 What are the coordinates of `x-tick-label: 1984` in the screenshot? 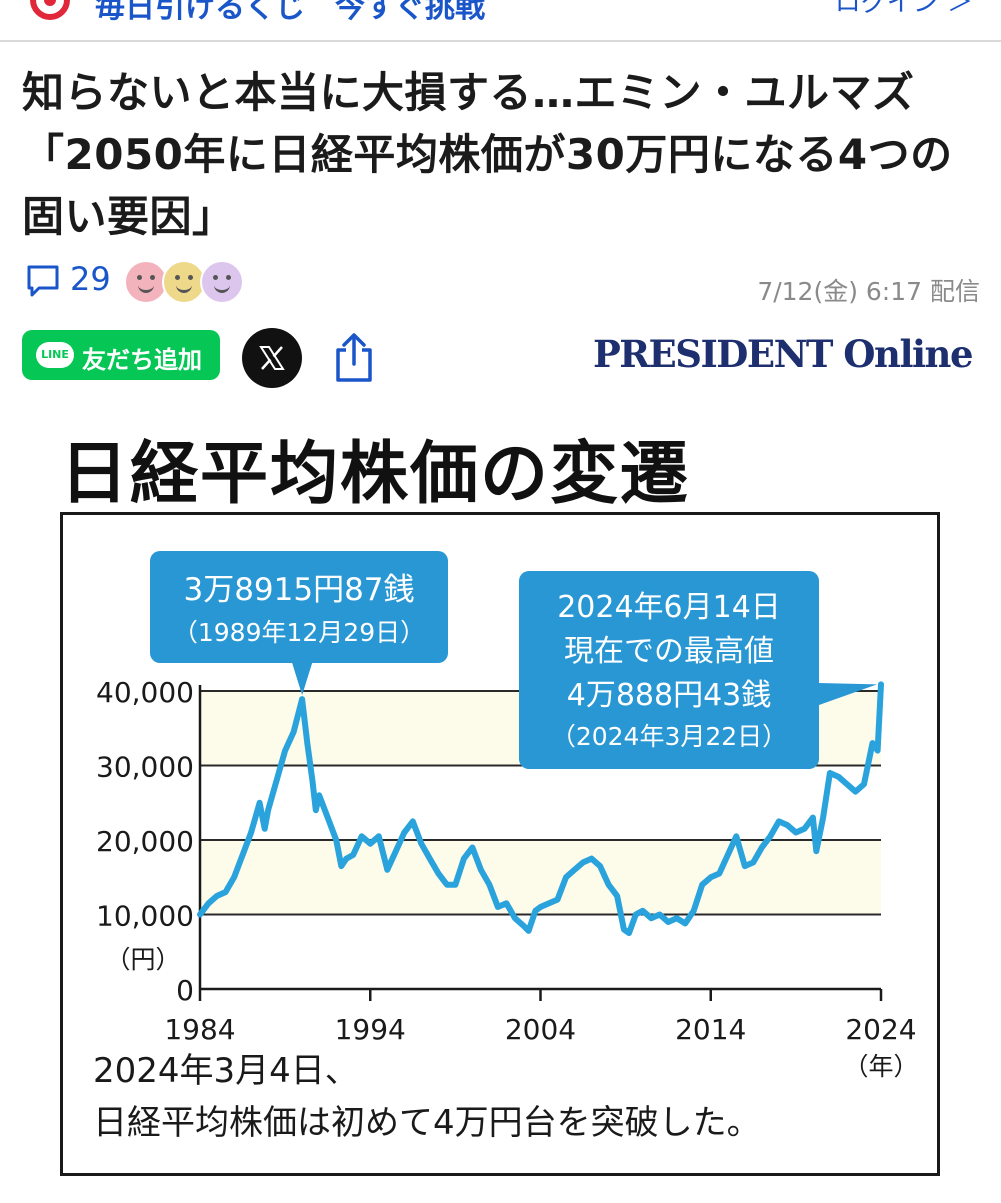 It's located at (199, 1029).